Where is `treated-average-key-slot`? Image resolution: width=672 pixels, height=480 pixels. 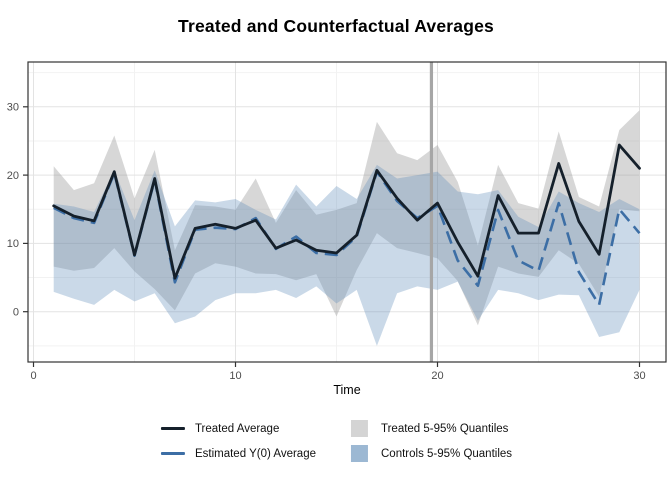 treated-average-key-slot is located at coordinates (173, 428).